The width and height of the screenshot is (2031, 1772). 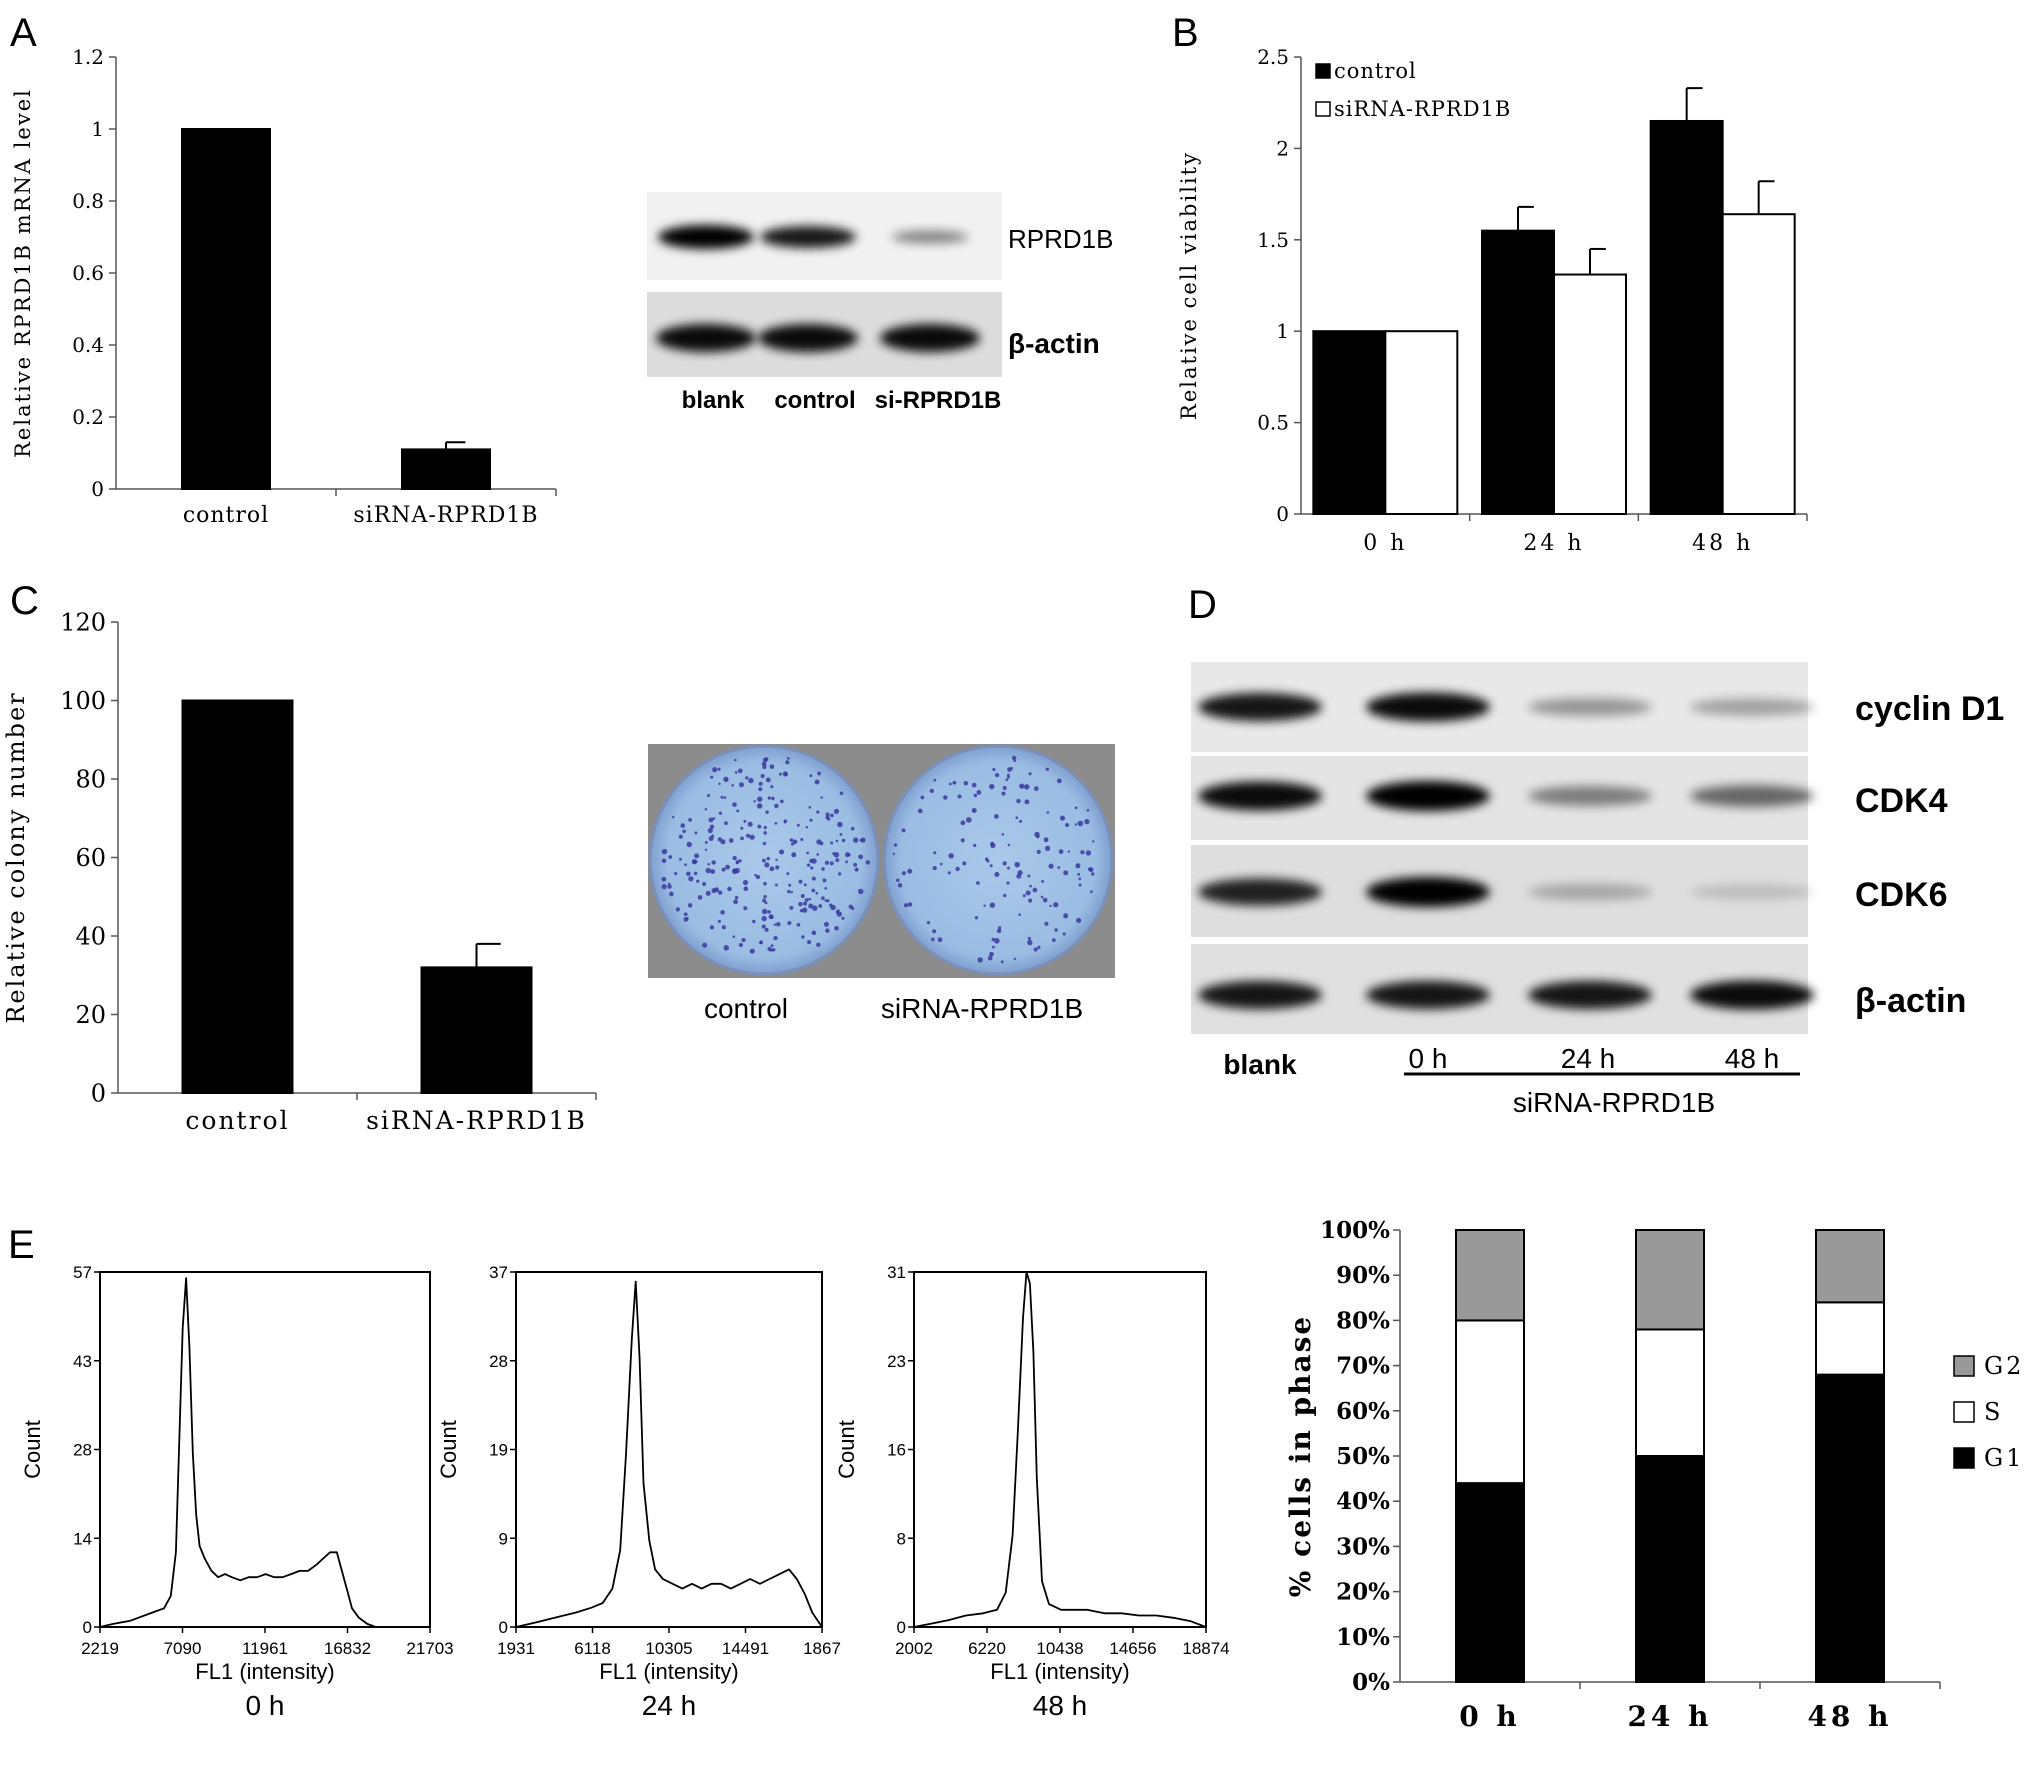 I want to click on y-tick-label: 0.2, so click(x=88, y=417).